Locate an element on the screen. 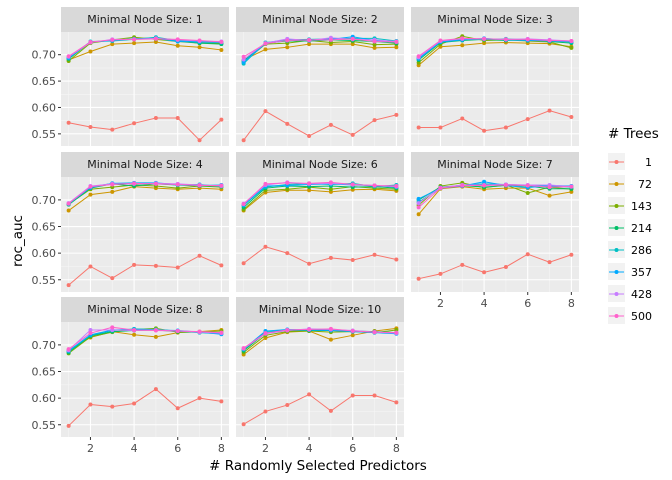 This screenshot has width=672, height=480. x-axis-title: # Randomly Selected Predictors is located at coordinates (318, 466).